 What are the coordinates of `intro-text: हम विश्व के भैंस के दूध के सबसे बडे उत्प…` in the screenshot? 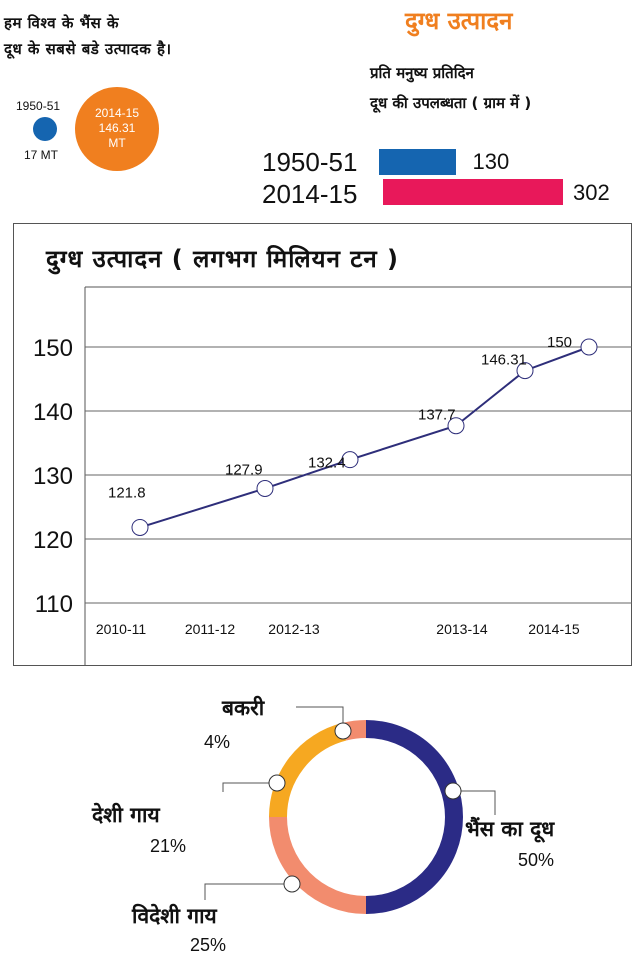 It's located at (88, 36).